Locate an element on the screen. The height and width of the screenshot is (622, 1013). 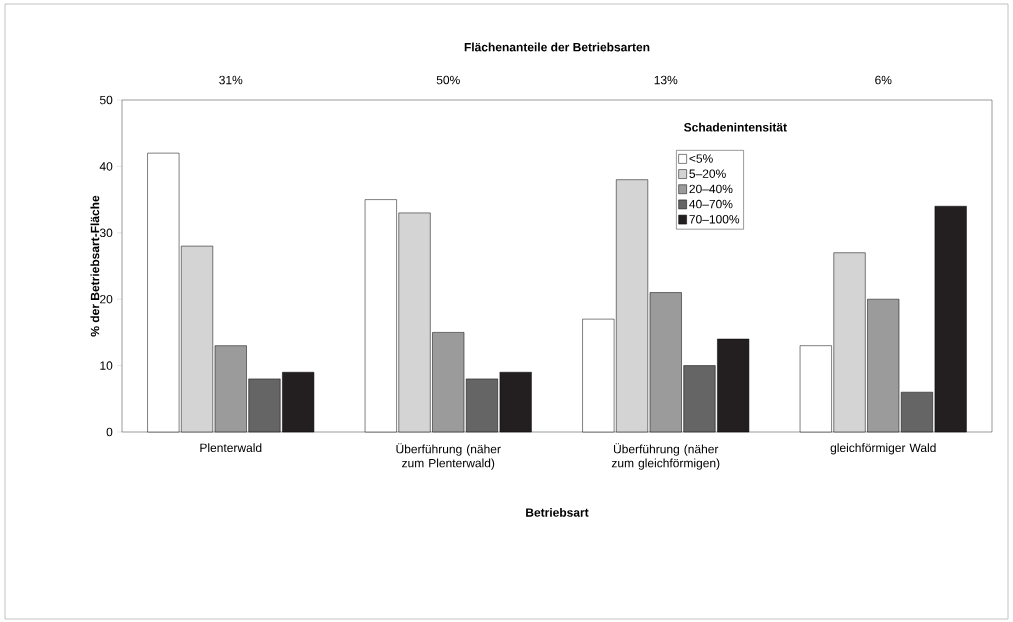
legend-label: 20–40% is located at coordinates (711, 189).